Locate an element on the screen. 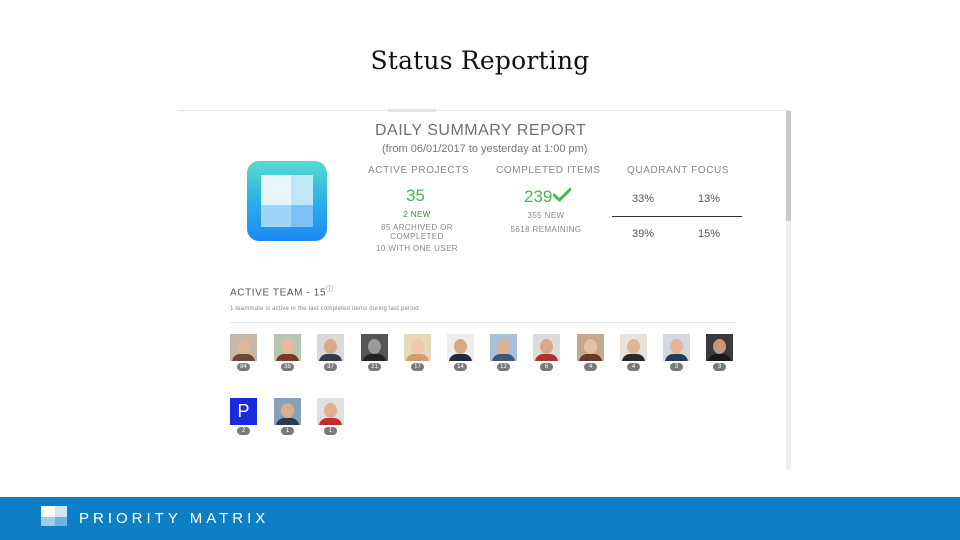 The width and height of the screenshot is (960, 540). quadrant-3-value: 39% is located at coordinates (643, 234).